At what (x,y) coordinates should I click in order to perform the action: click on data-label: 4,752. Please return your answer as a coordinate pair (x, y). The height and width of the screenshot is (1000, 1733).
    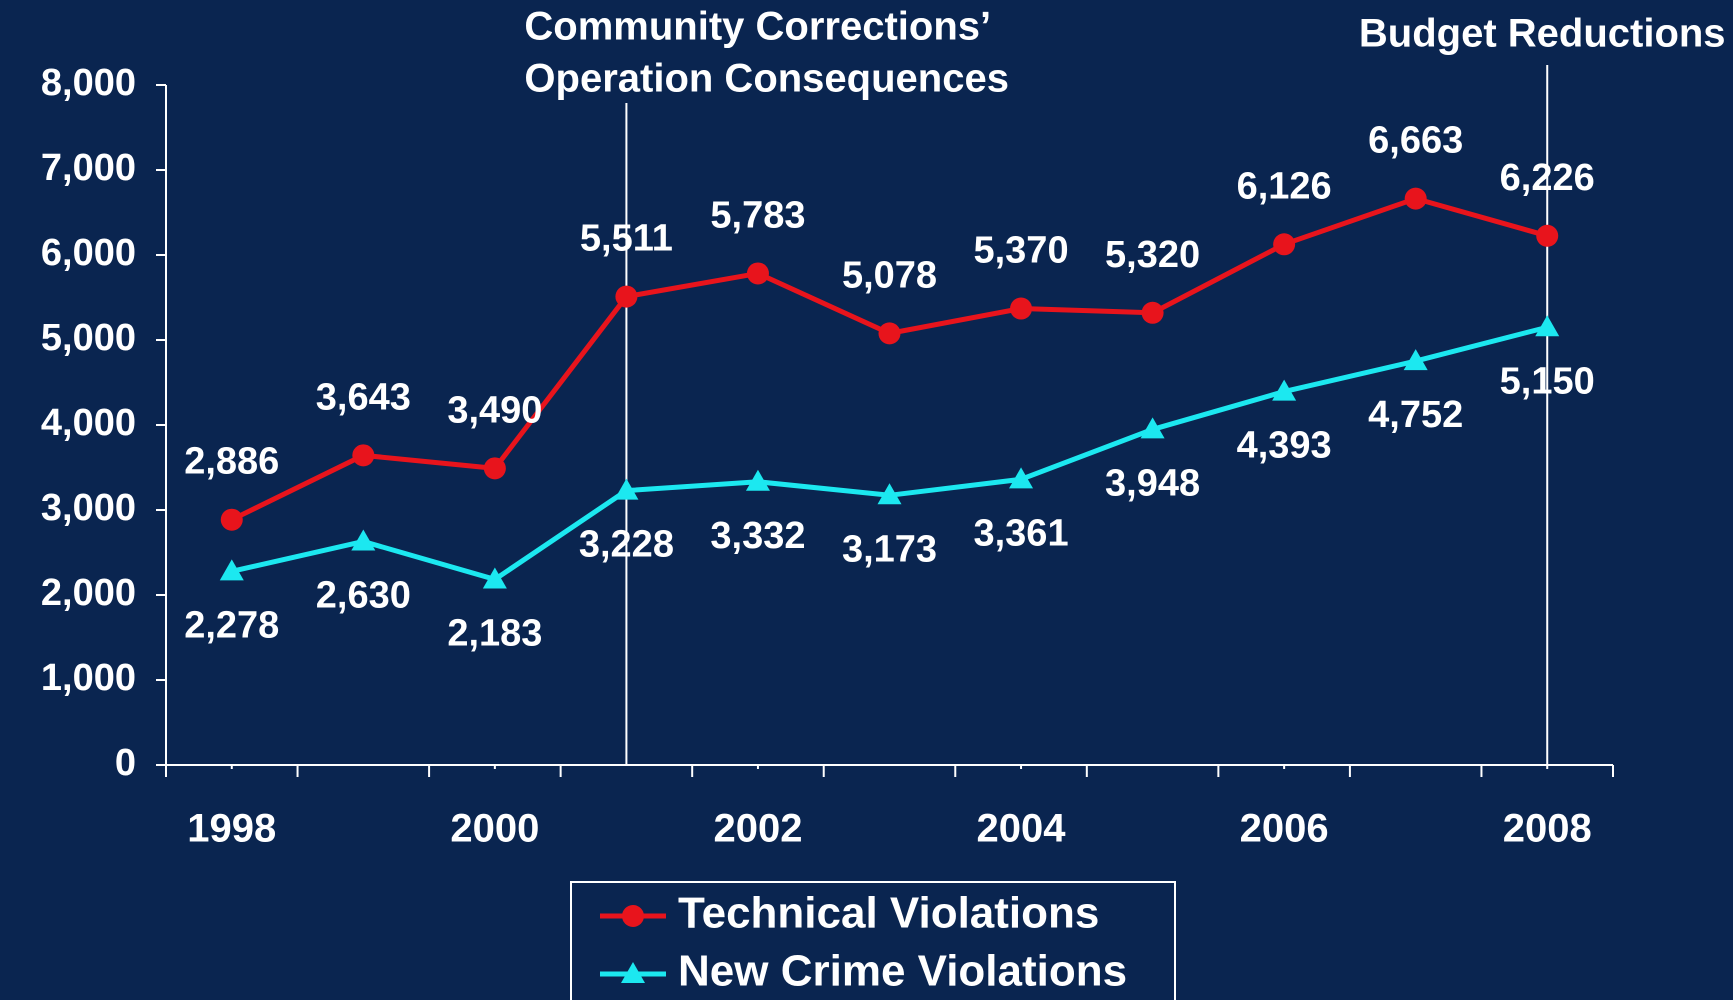
    Looking at the image, I should click on (1415, 415).